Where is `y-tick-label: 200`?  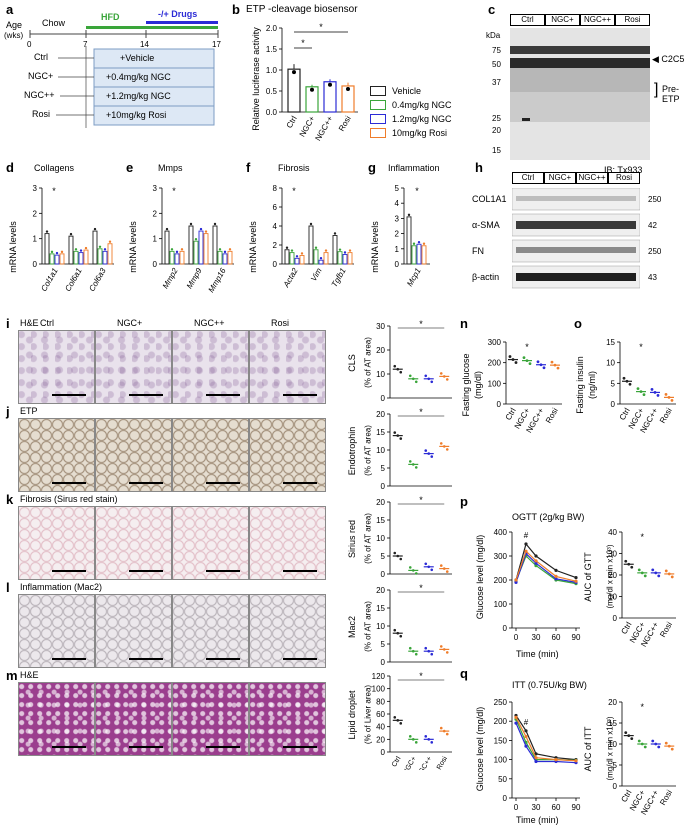
y-tick-label: 200 is located at coordinates (501, 721).